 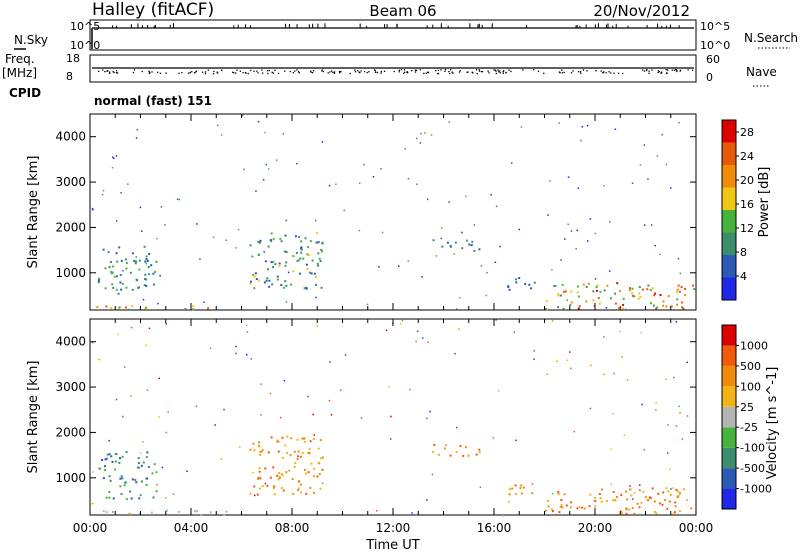 What do you see at coordinates (715, 45) in the screenshot?
I see `nsearch-tick-bottom: 10^0` at bounding box center [715, 45].